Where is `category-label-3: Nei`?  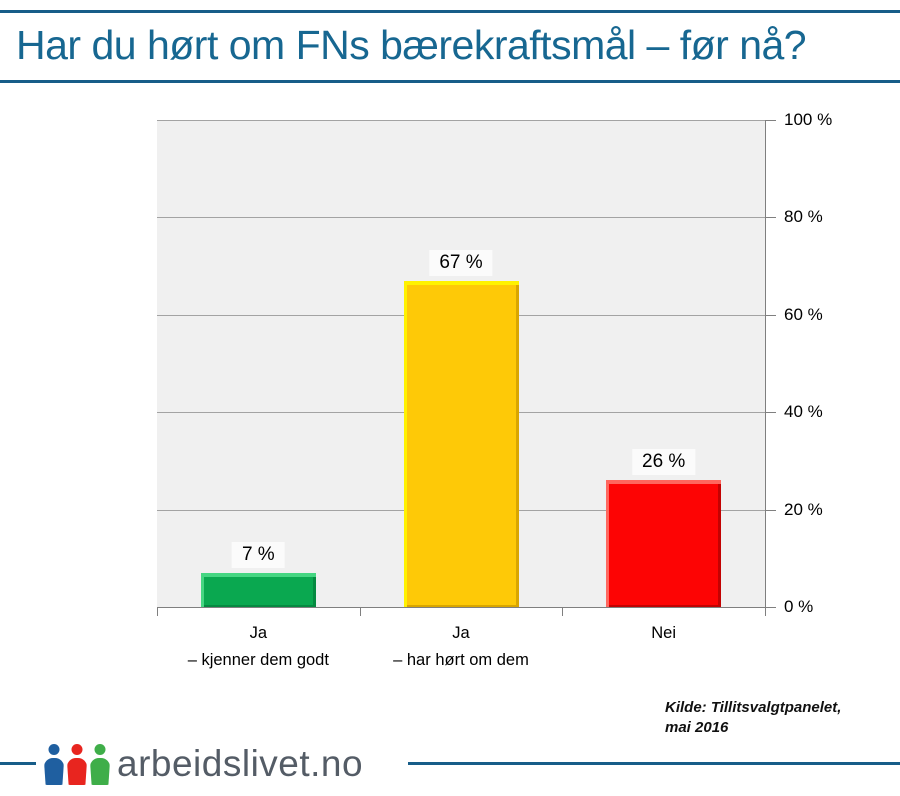 category-label-3: Nei is located at coordinates (663, 633).